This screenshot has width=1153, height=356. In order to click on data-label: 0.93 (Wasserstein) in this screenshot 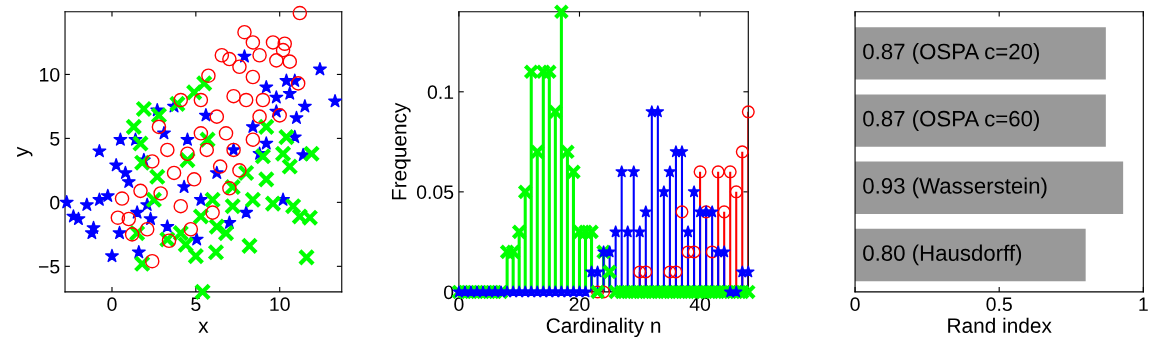, I will do `click(955, 188)`.